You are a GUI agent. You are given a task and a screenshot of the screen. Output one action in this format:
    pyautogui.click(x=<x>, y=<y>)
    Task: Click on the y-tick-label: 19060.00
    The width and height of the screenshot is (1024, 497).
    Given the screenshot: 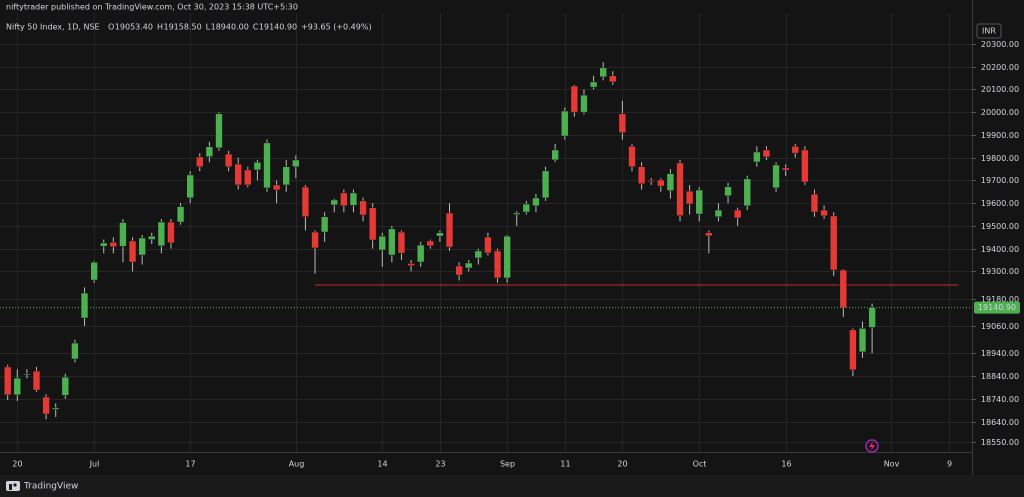 What is the action you would take?
    pyautogui.click(x=1000, y=326)
    